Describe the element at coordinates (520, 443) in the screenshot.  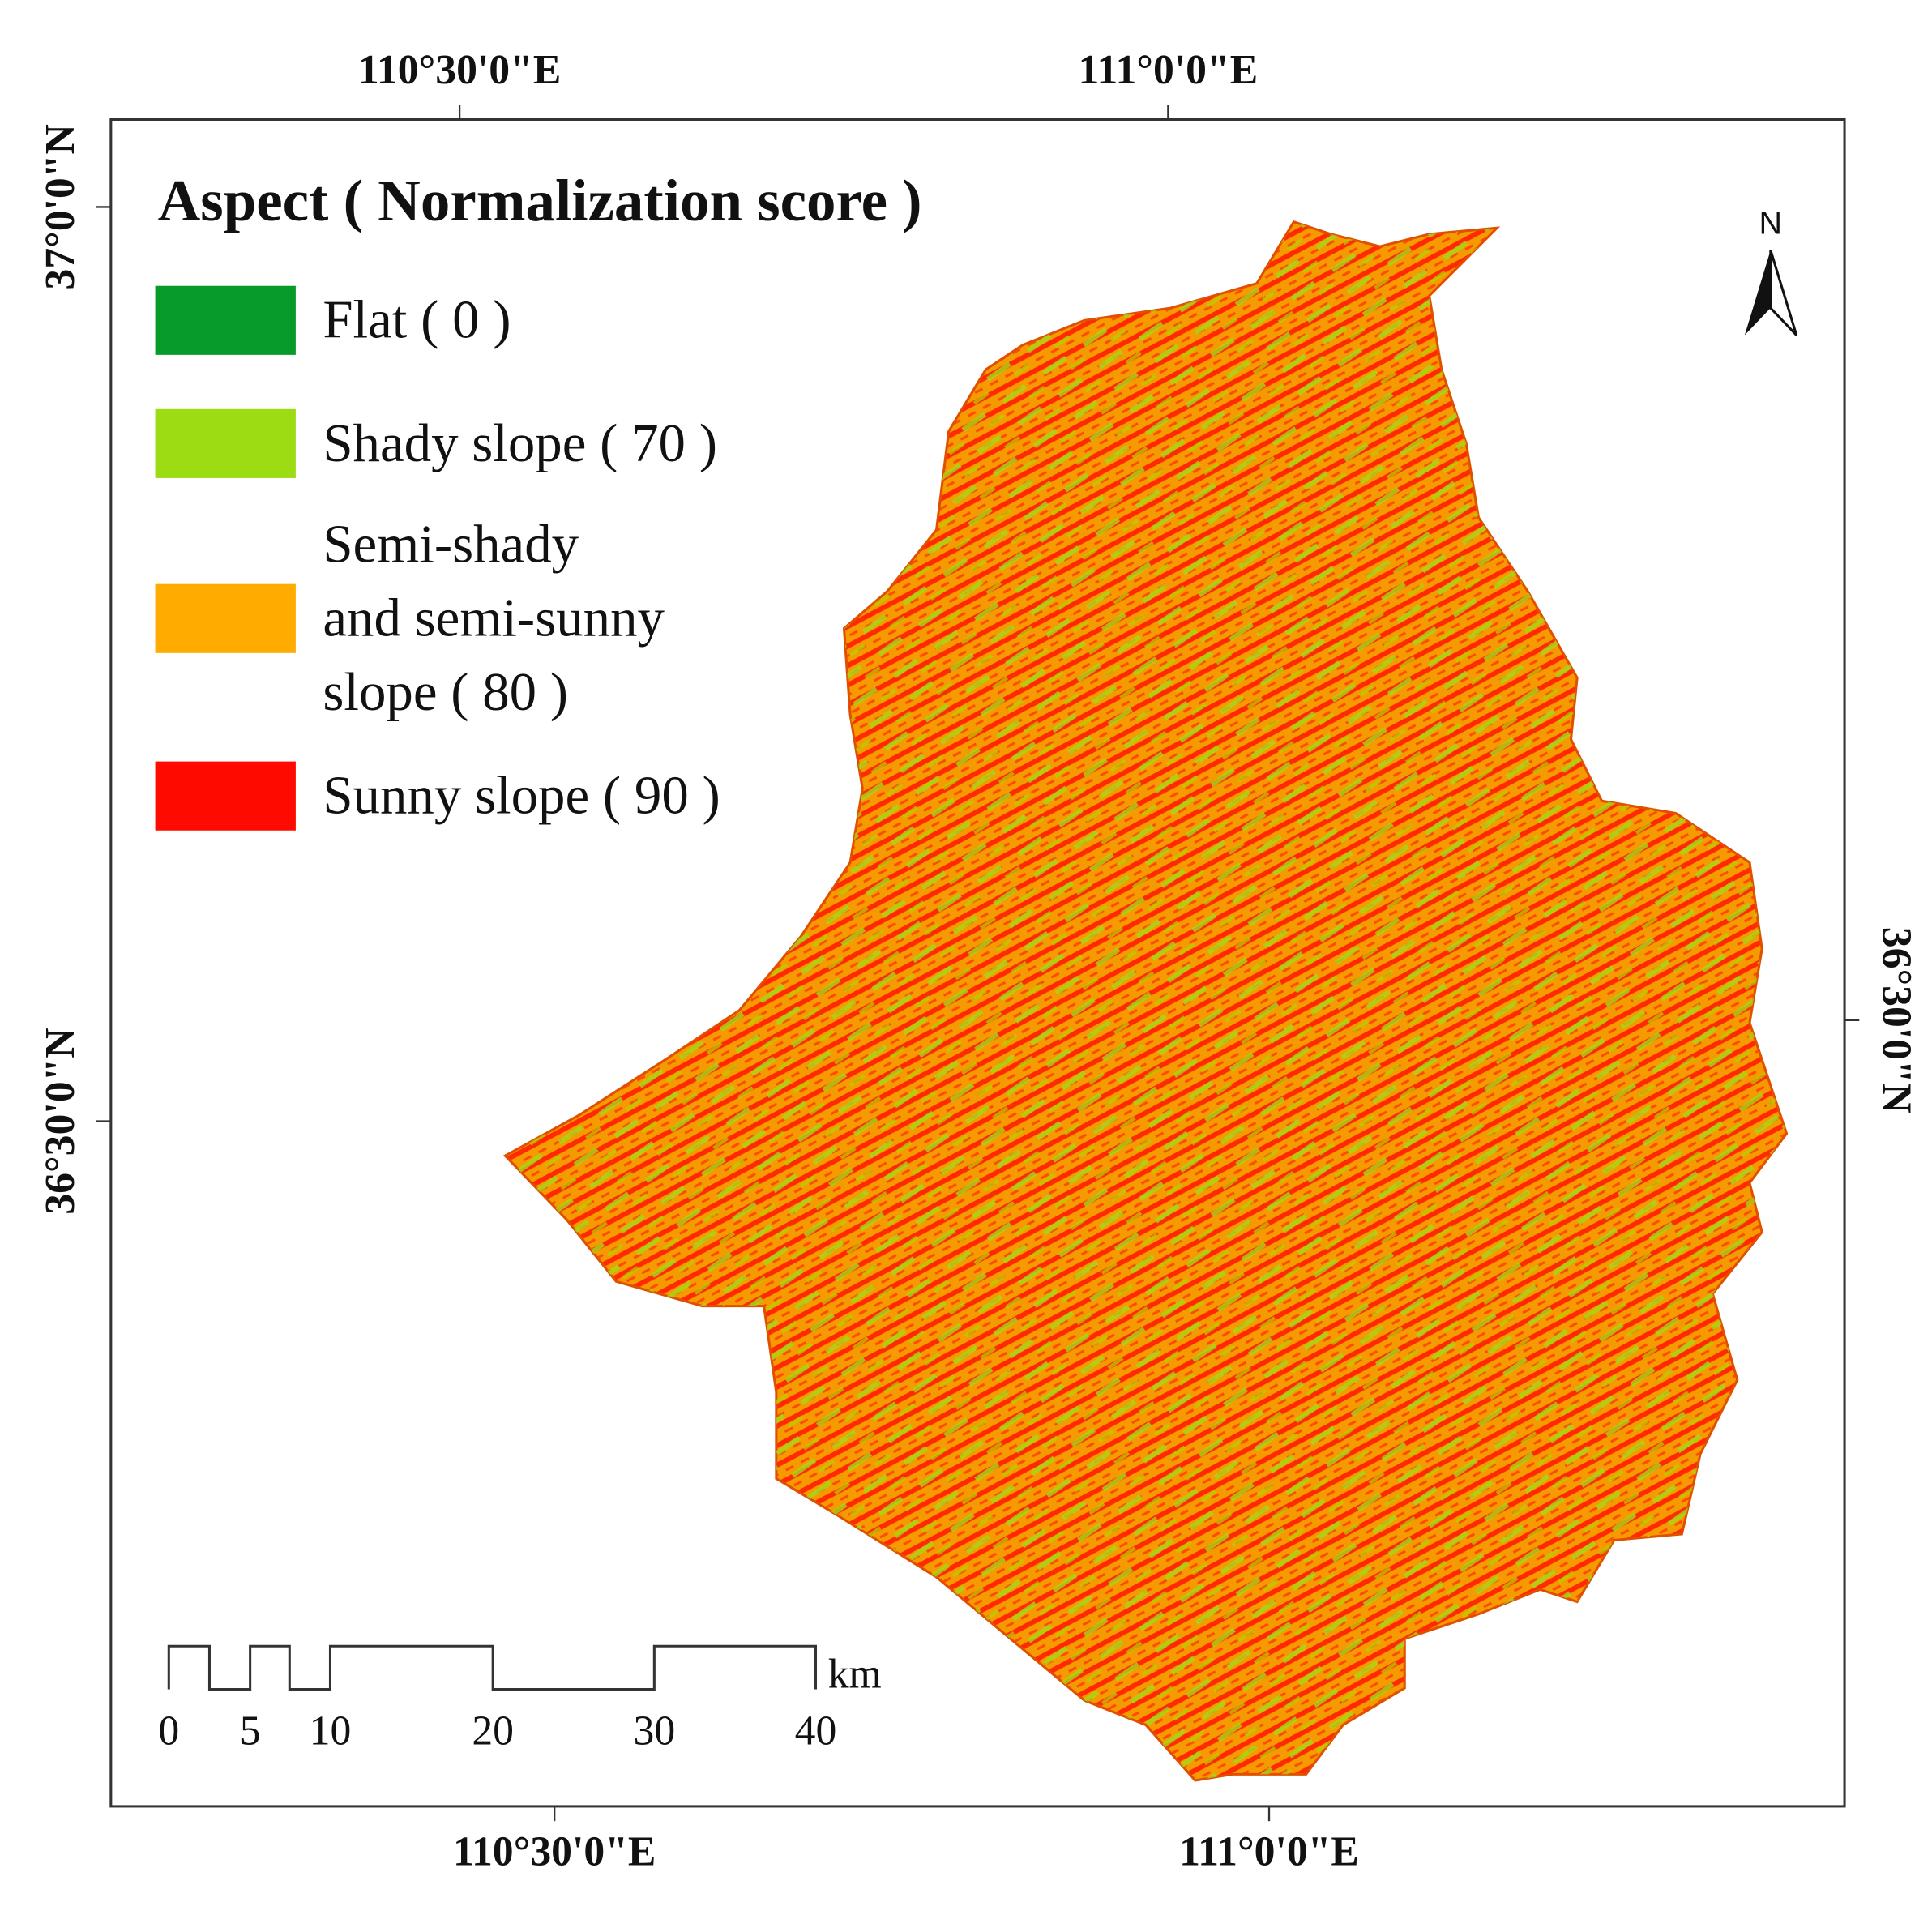
I see `legend-label: Shady slope ( 70 )` at that location.